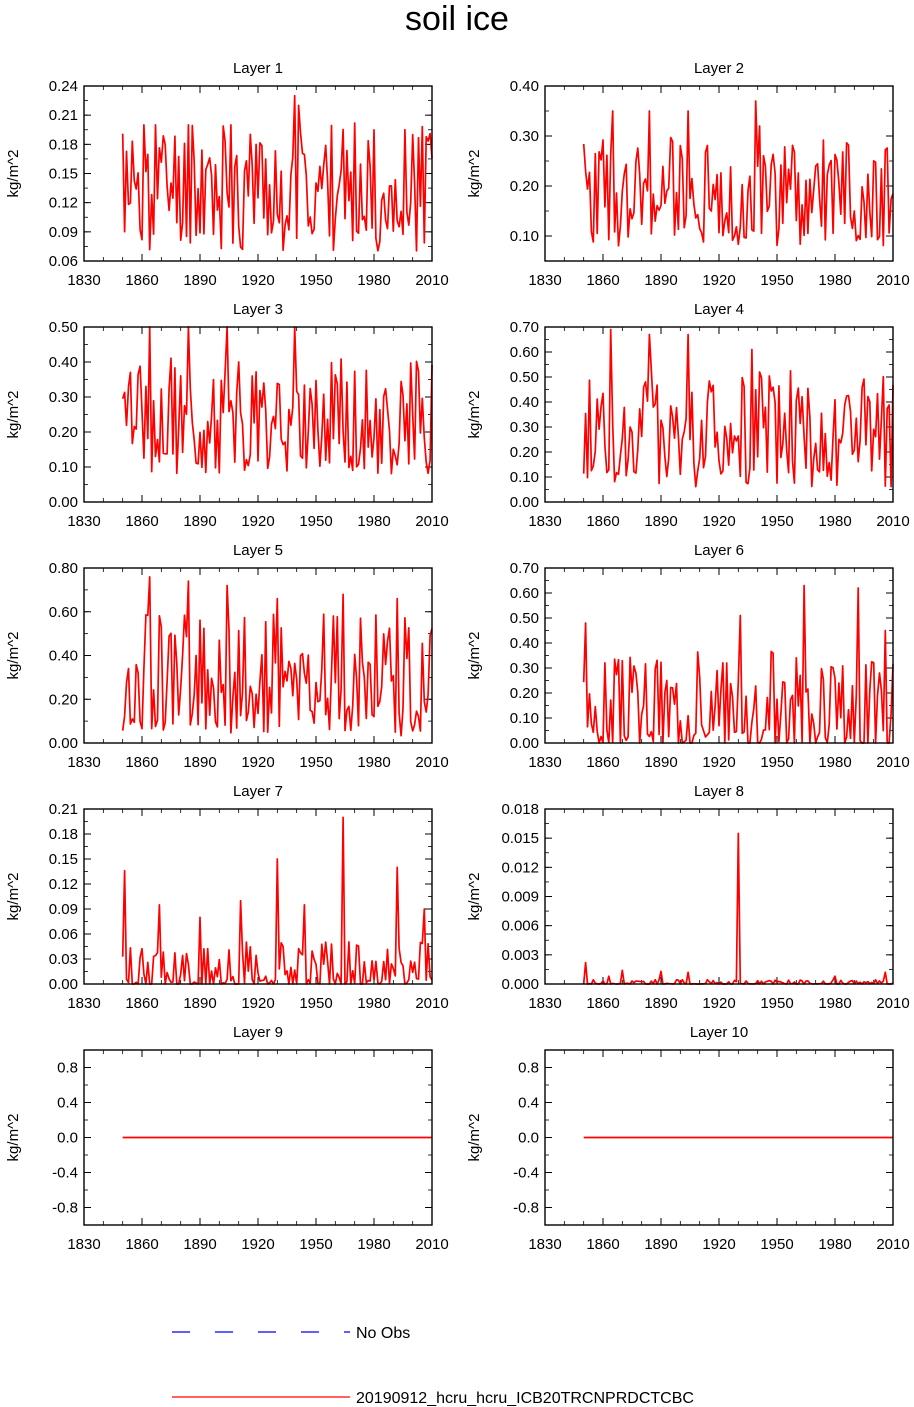  What do you see at coordinates (67, 1103) in the screenshot?
I see `y-tick-label: 0.4` at bounding box center [67, 1103].